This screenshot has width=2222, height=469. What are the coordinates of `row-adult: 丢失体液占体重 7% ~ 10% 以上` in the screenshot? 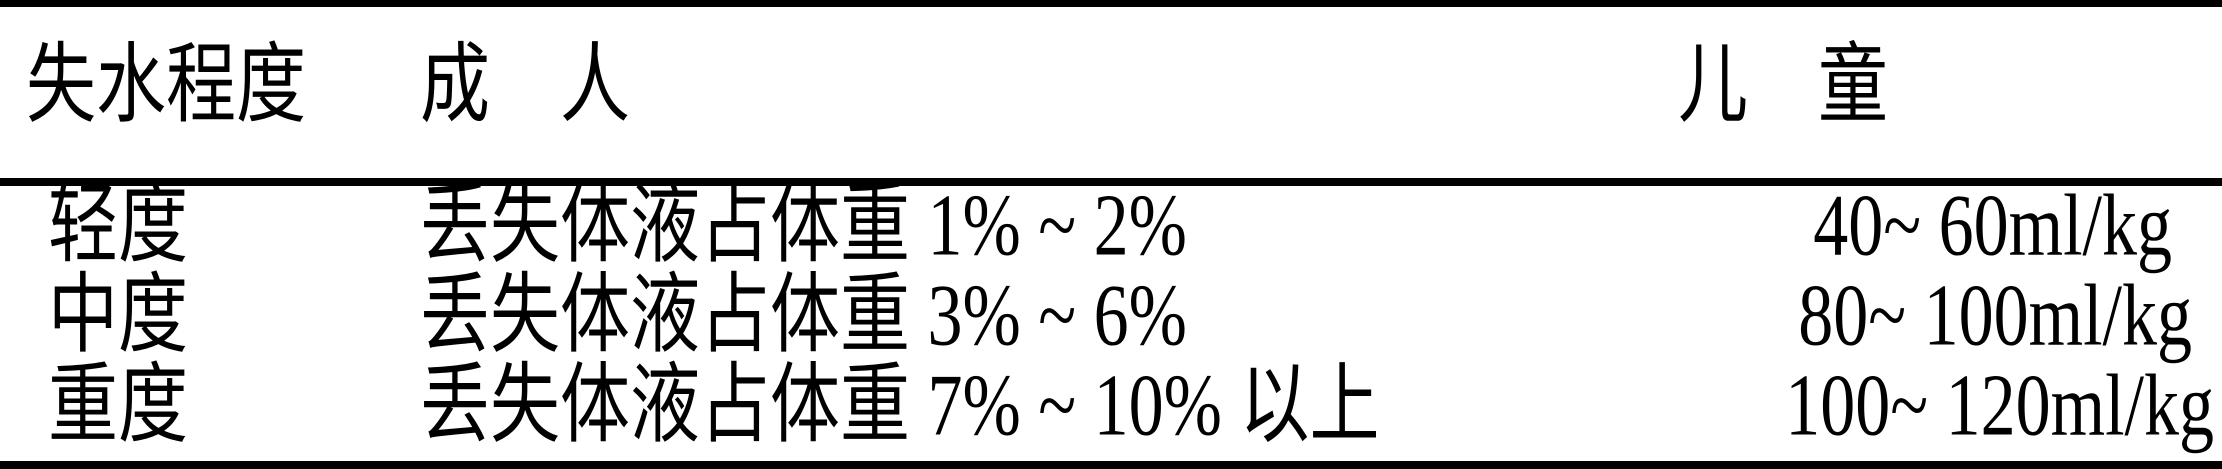 It's located at (900, 406).